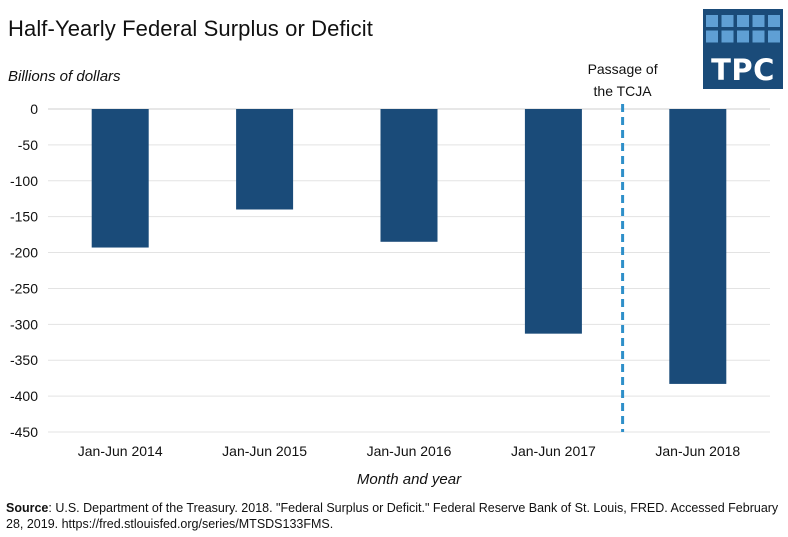  What do you see at coordinates (24, 181) in the screenshot?
I see `y-tick-label: -100` at bounding box center [24, 181].